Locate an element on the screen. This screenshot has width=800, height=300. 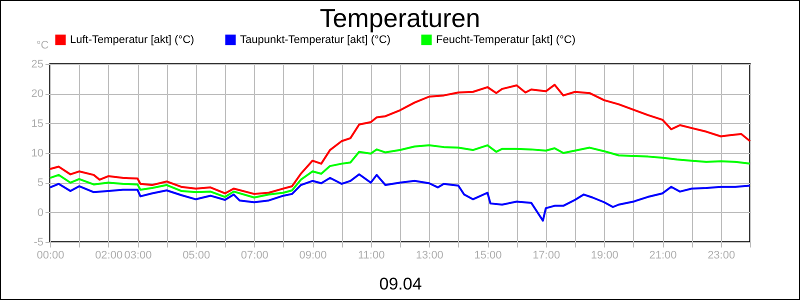
y-tick-label: 0 is located at coordinates (40, 212).